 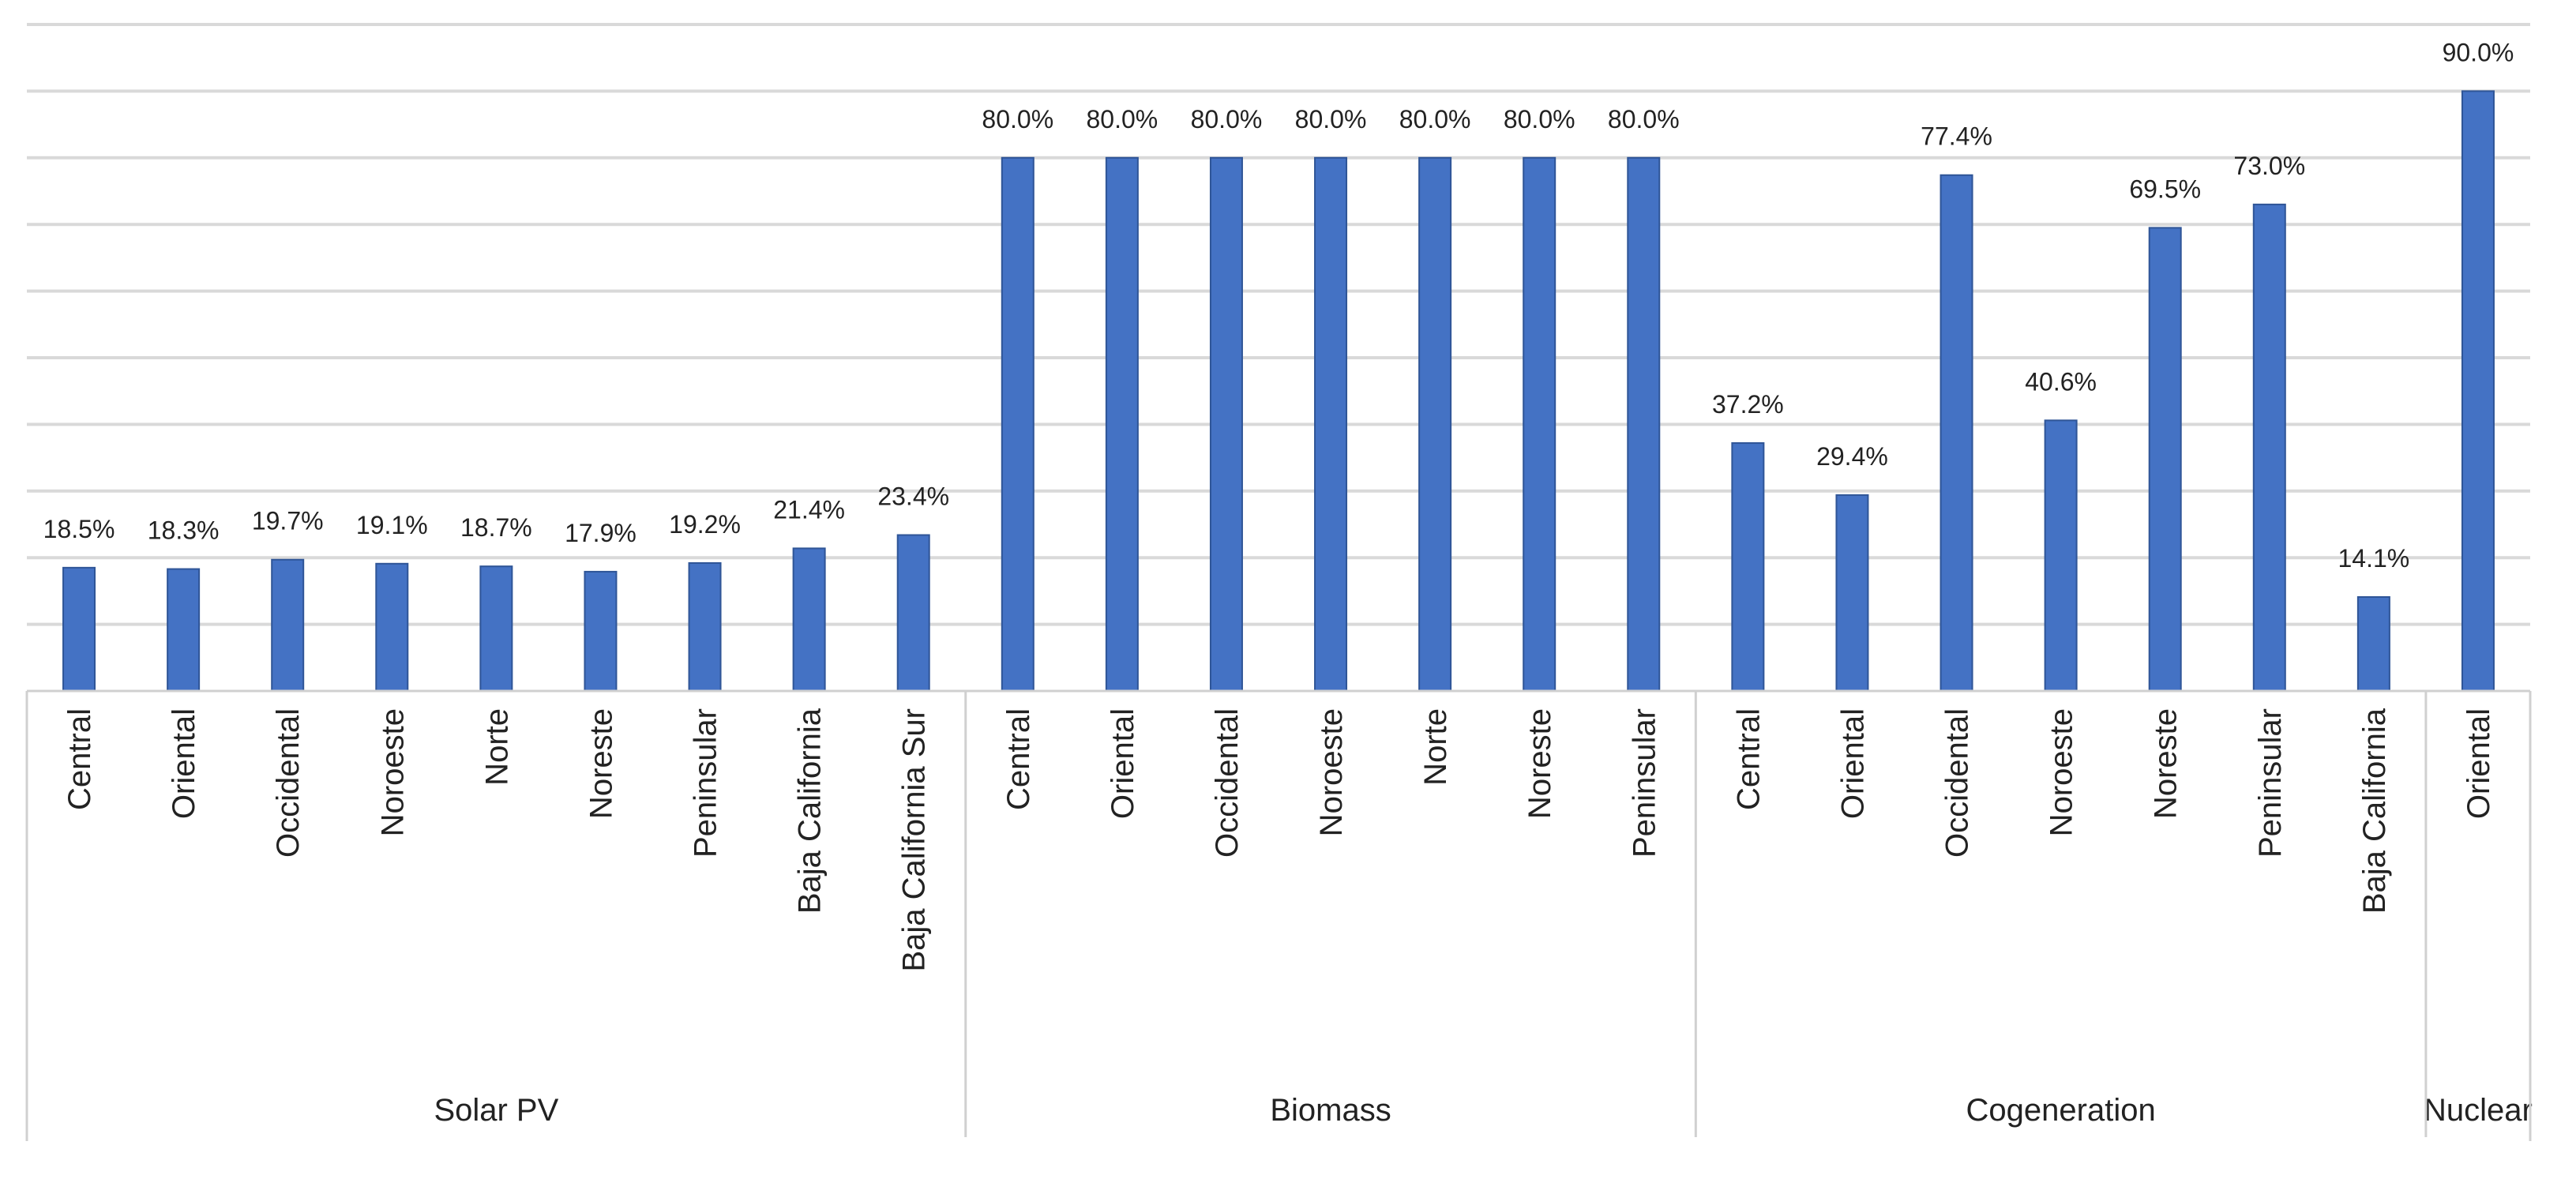 I want to click on data-label: 14.1%, so click(x=2374, y=558).